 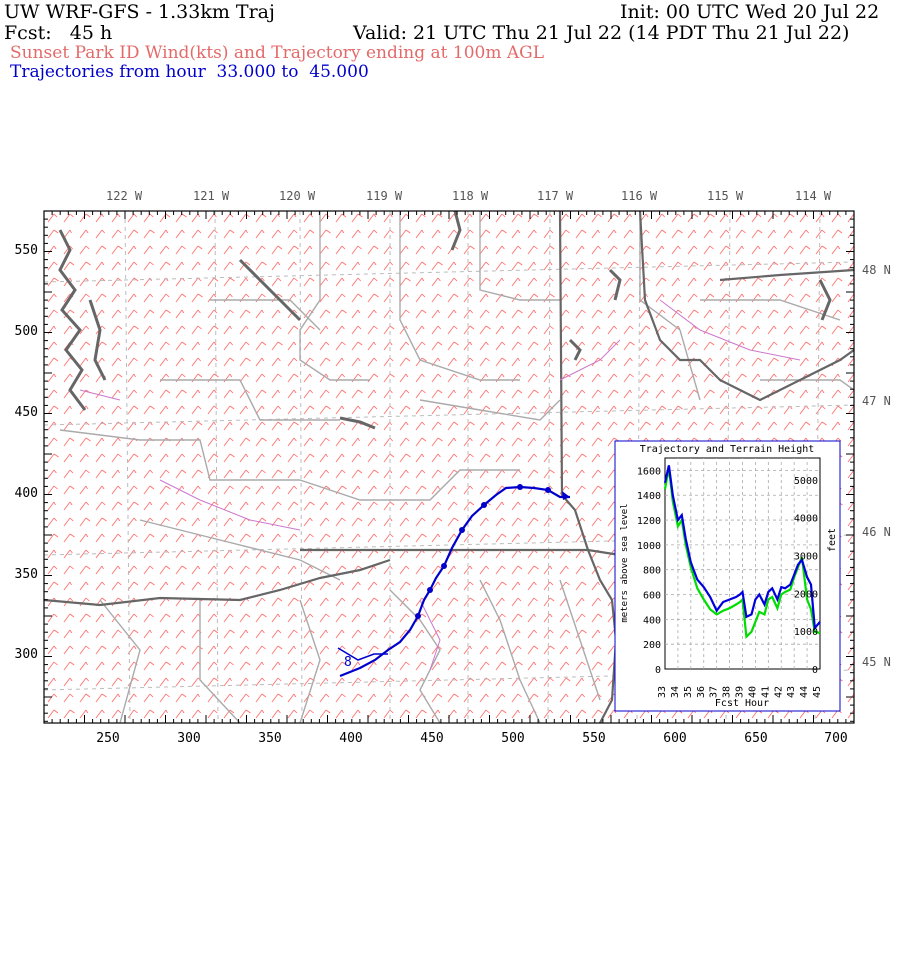 What do you see at coordinates (58, 33) in the screenshot?
I see `forecast-hour: Fcst: 45 h` at bounding box center [58, 33].